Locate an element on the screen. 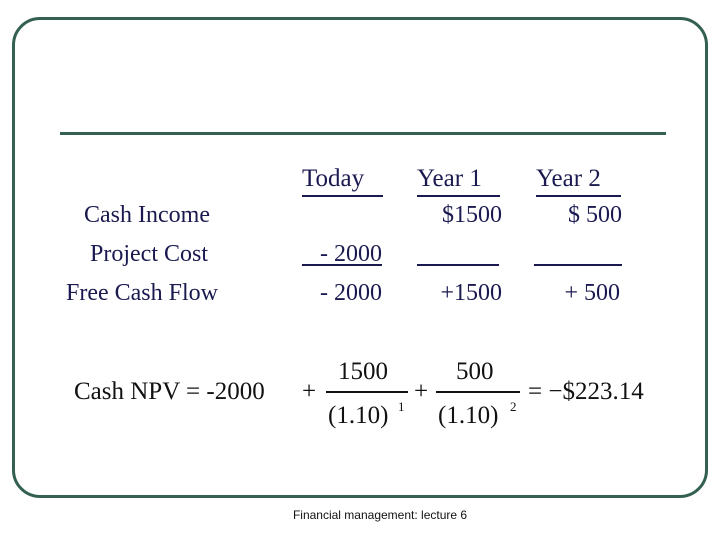 This screenshot has height=540, width=720. header-today-underline is located at coordinates (342, 196).